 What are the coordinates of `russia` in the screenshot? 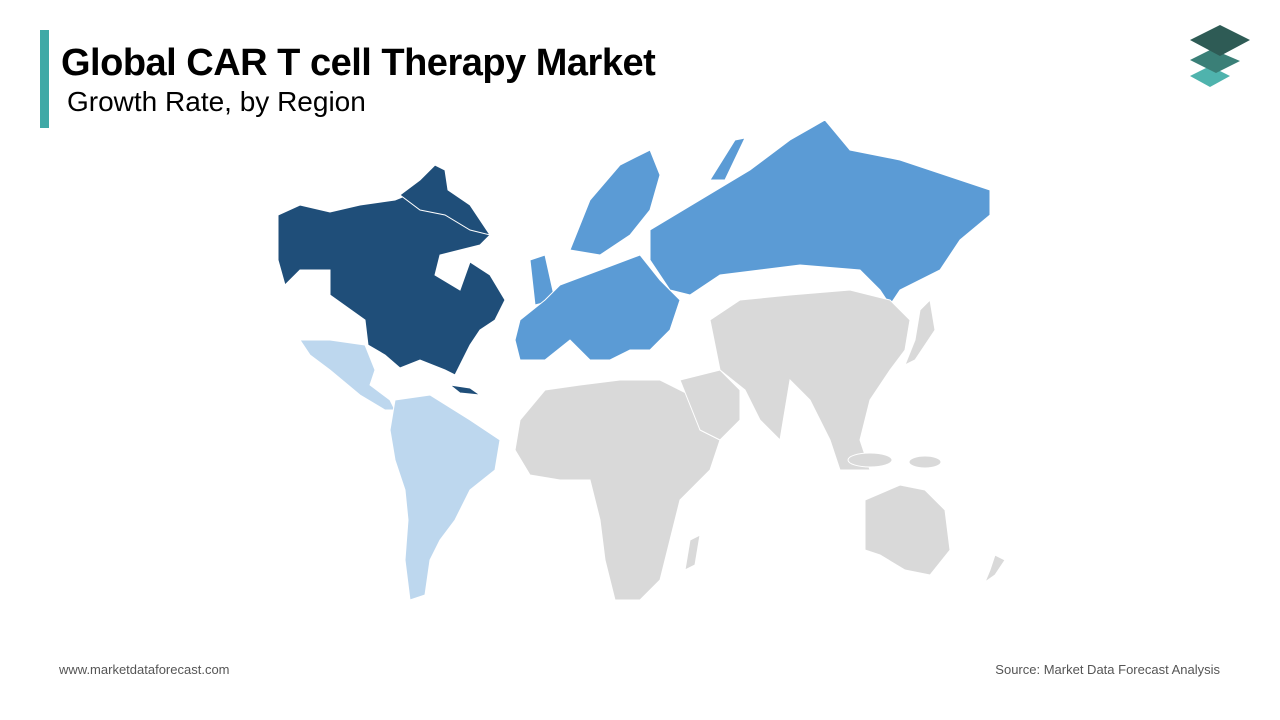 It's located at (820, 212).